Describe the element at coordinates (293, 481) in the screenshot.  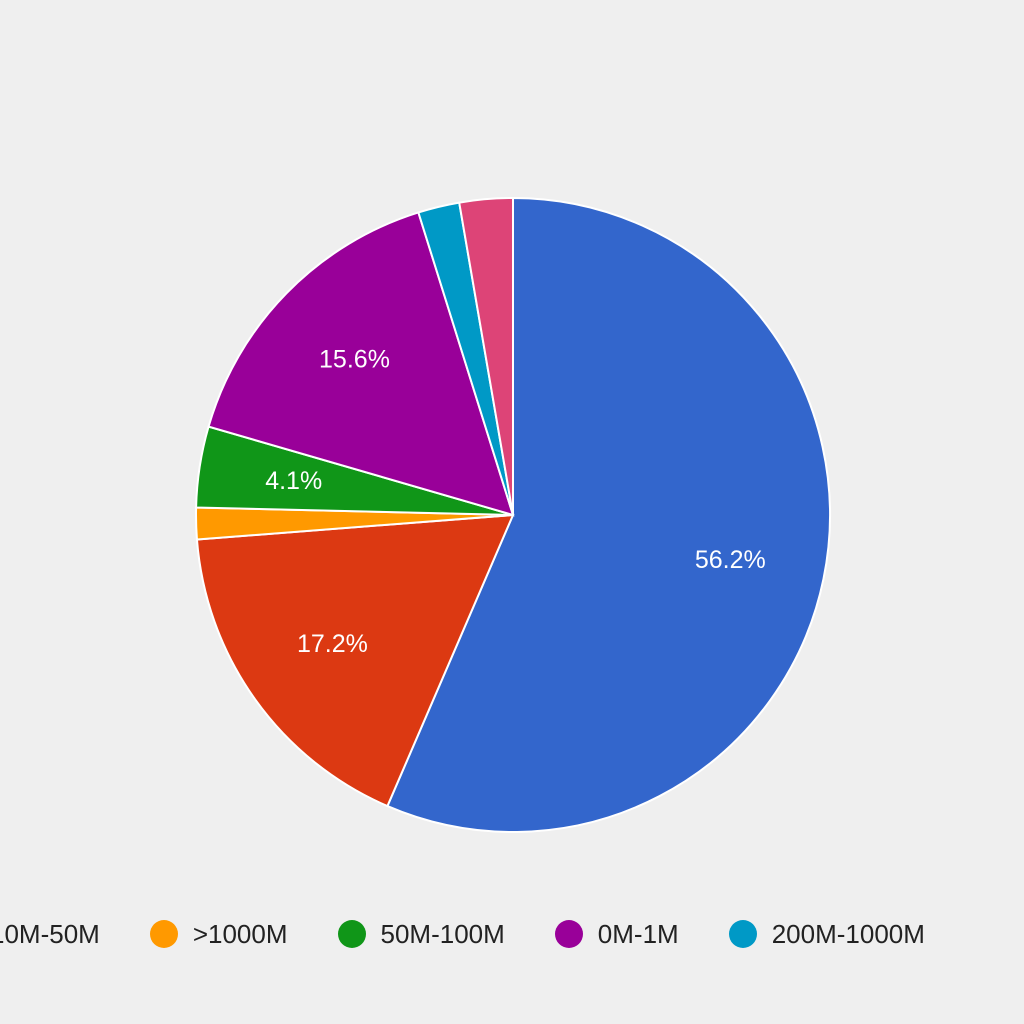
I see `slice-label-3: 4.1%` at that location.